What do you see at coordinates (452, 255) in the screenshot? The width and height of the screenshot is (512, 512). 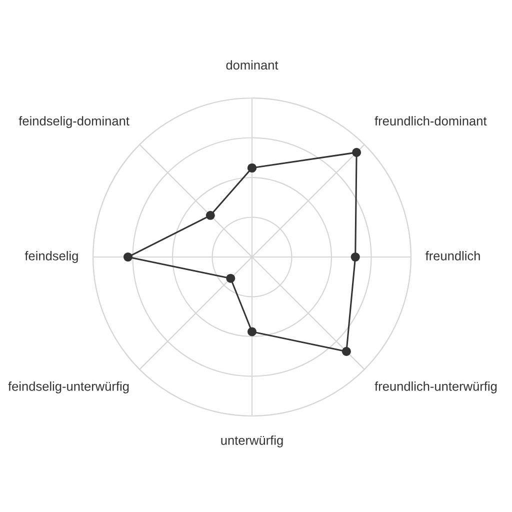 I see `spoke-label: freundlich` at bounding box center [452, 255].